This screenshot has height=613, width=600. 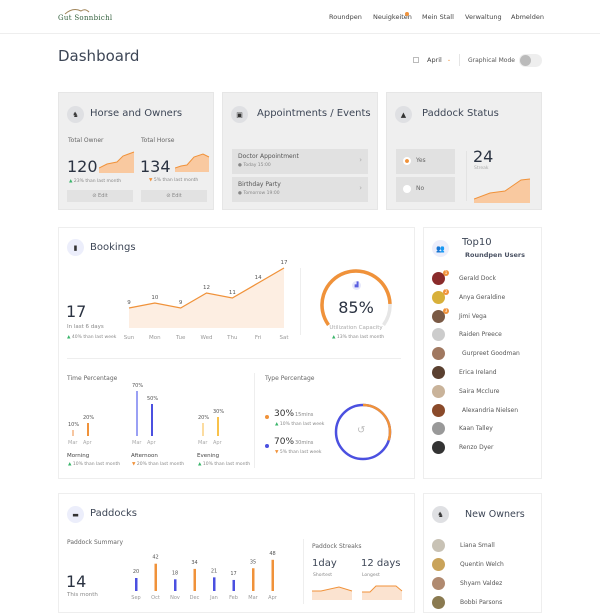 What do you see at coordinates (392, 17) in the screenshot?
I see `nav-neuigkeiten: Neuigkeiten` at bounding box center [392, 17].